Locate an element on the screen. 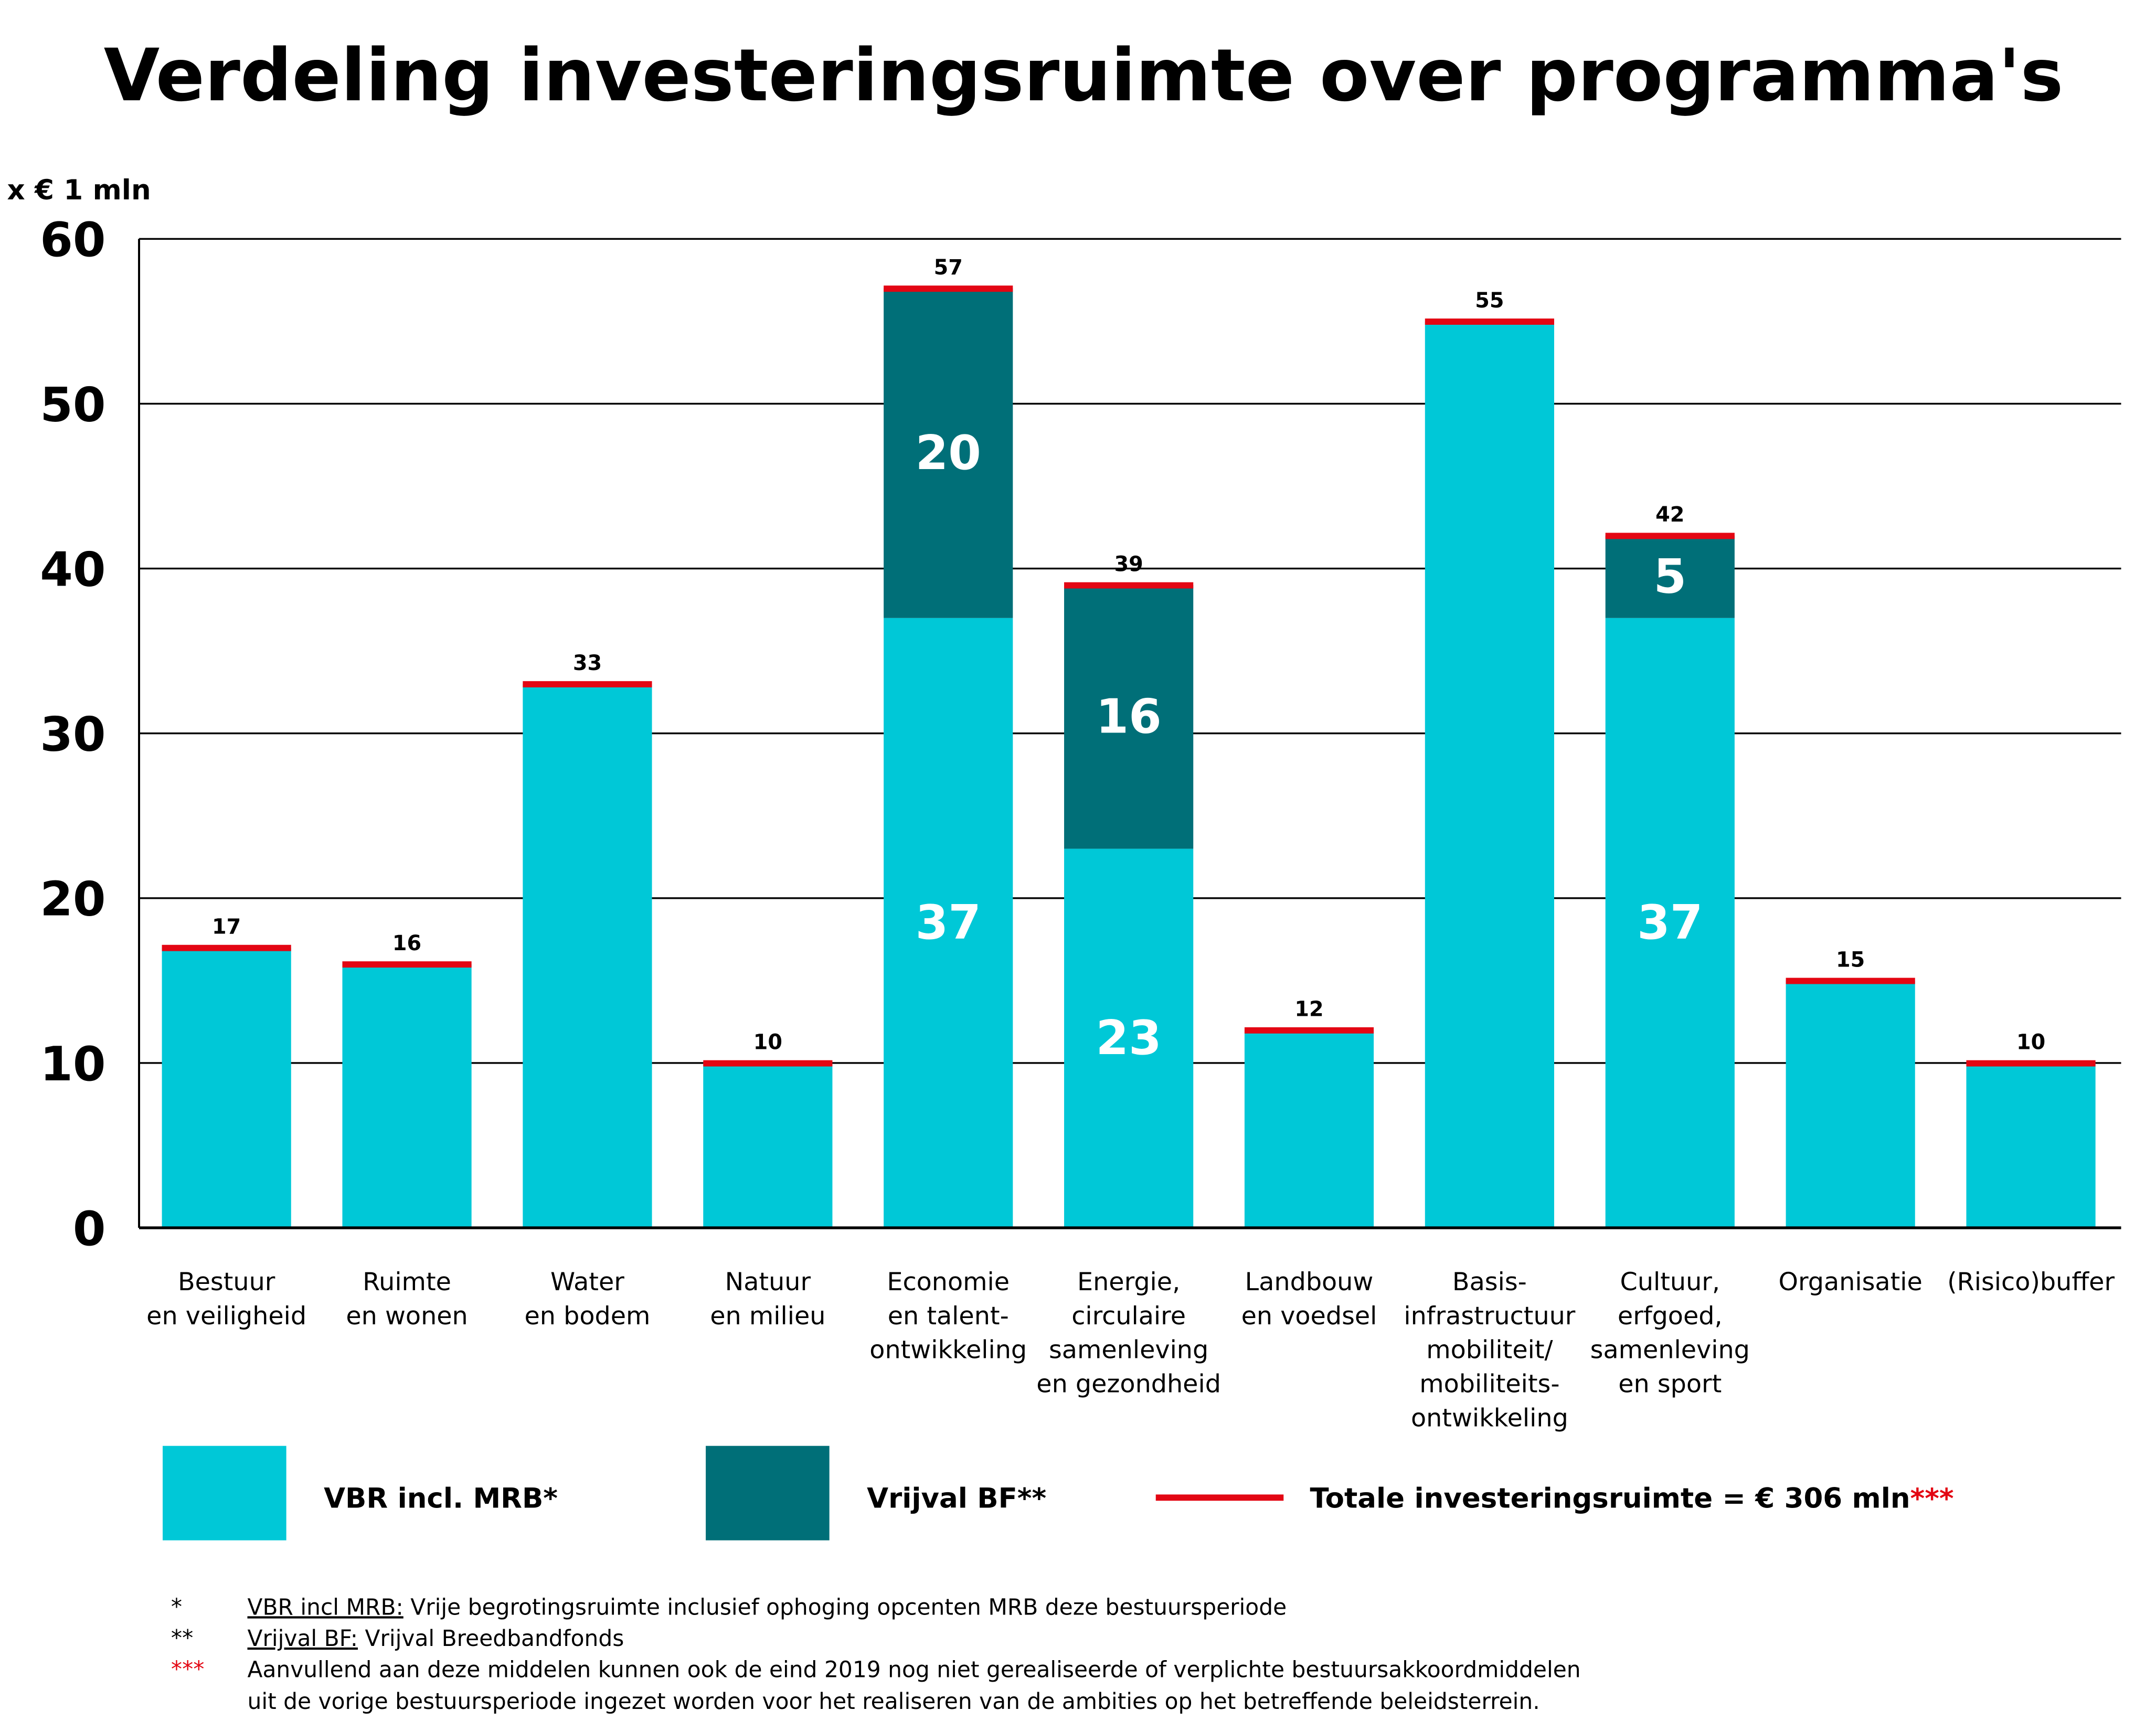 This screenshot has height=1732, width=2156. footnote-marker: *** is located at coordinates (188, 1669).